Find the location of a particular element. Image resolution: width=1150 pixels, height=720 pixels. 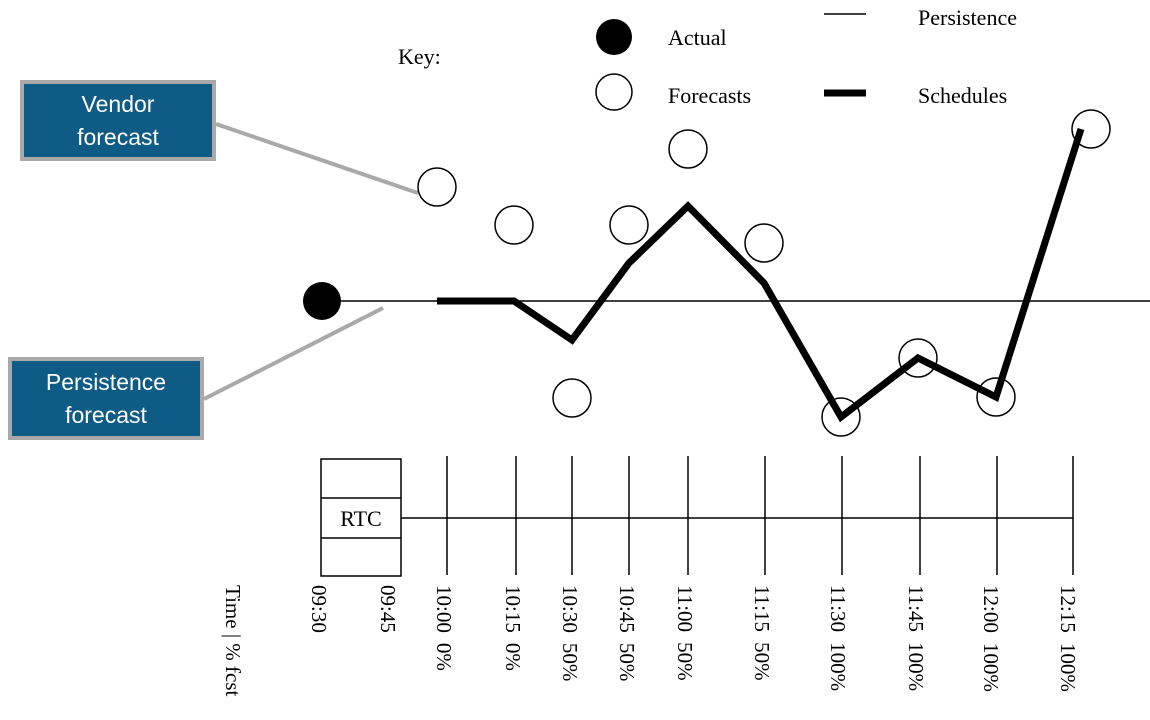

key-label-forecasts: Forecasts is located at coordinates (709, 95).